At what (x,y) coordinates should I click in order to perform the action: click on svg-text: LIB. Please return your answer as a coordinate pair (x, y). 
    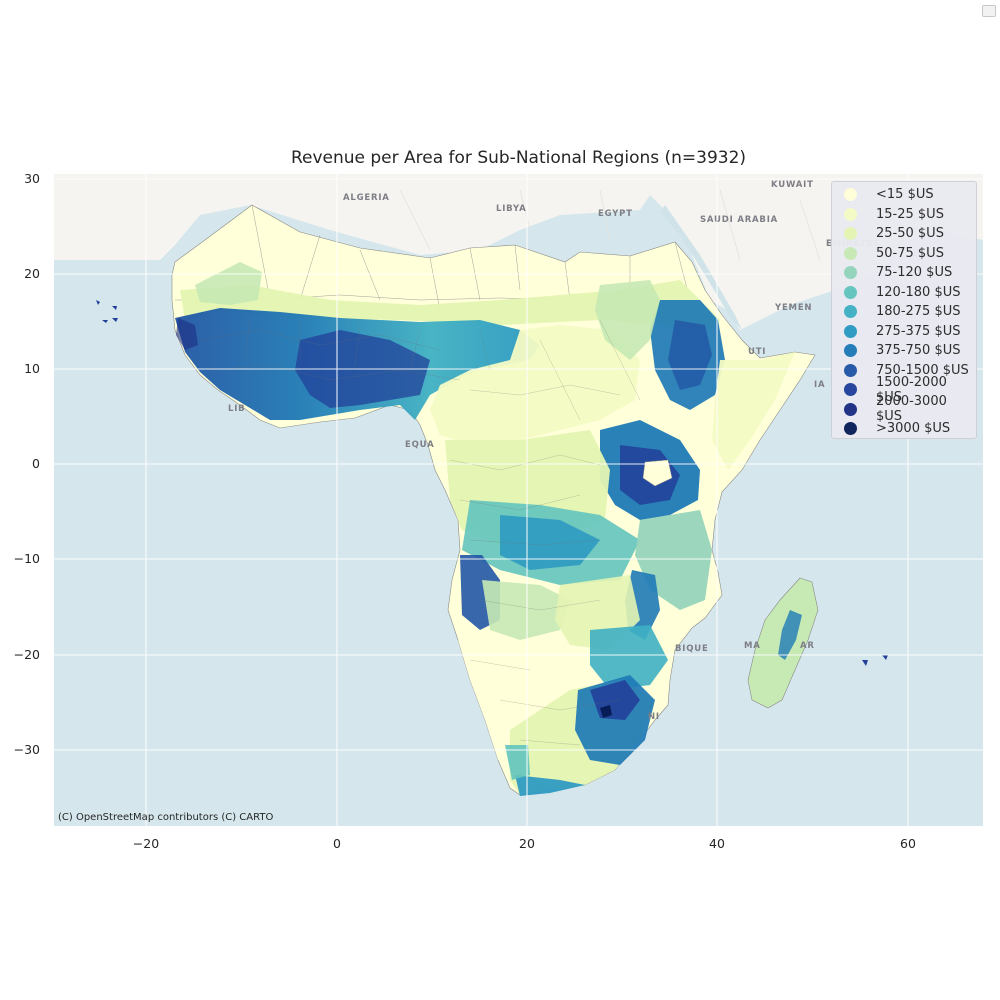
    Looking at the image, I should click on (236, 409).